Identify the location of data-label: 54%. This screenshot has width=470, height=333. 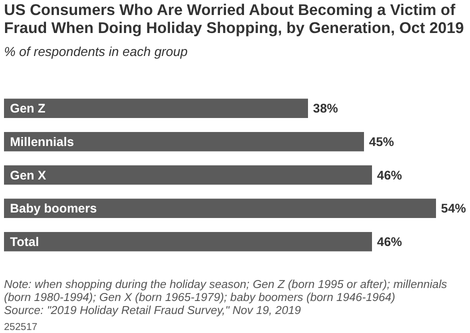
(453, 209).